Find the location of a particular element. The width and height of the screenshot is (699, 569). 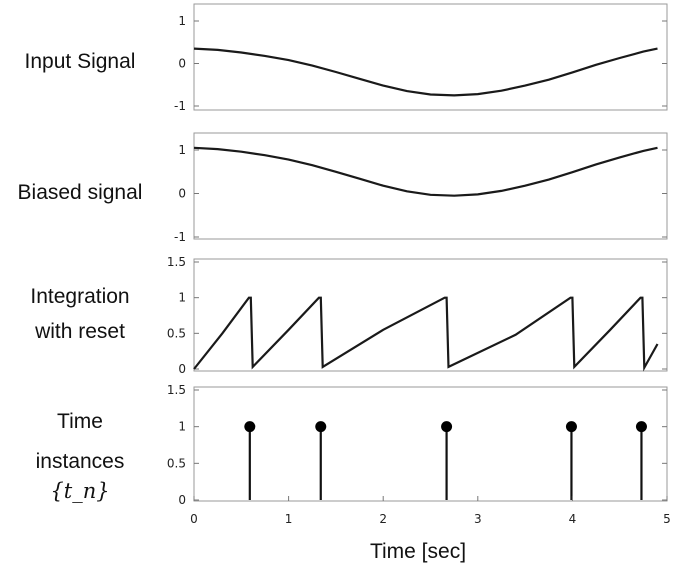

x-tick-label: 0 is located at coordinates (194, 519).